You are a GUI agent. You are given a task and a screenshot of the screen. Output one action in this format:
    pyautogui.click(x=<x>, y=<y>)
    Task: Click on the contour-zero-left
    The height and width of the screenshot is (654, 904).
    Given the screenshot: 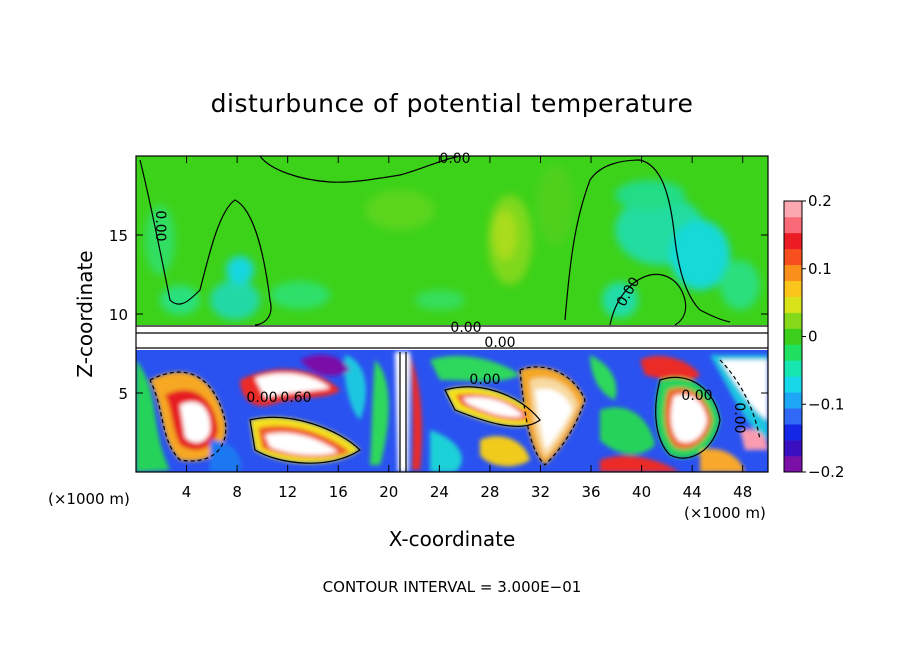 What is the action you would take?
    pyautogui.click(x=205, y=242)
    